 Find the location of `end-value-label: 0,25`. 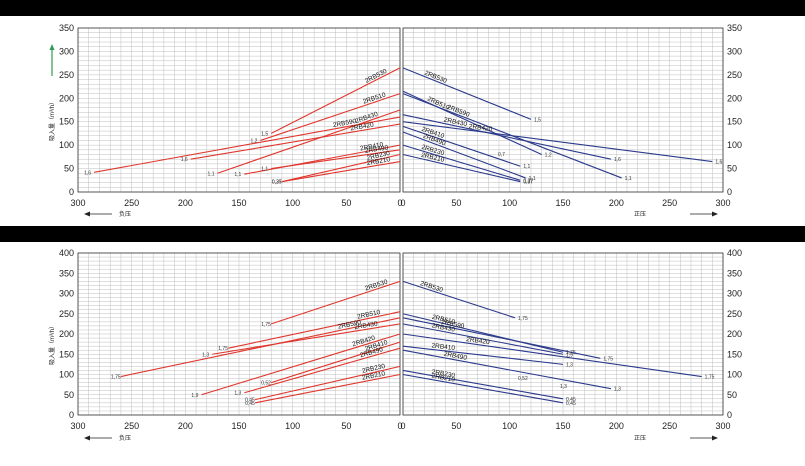

end-value-label: 0,25 is located at coordinates (277, 183).